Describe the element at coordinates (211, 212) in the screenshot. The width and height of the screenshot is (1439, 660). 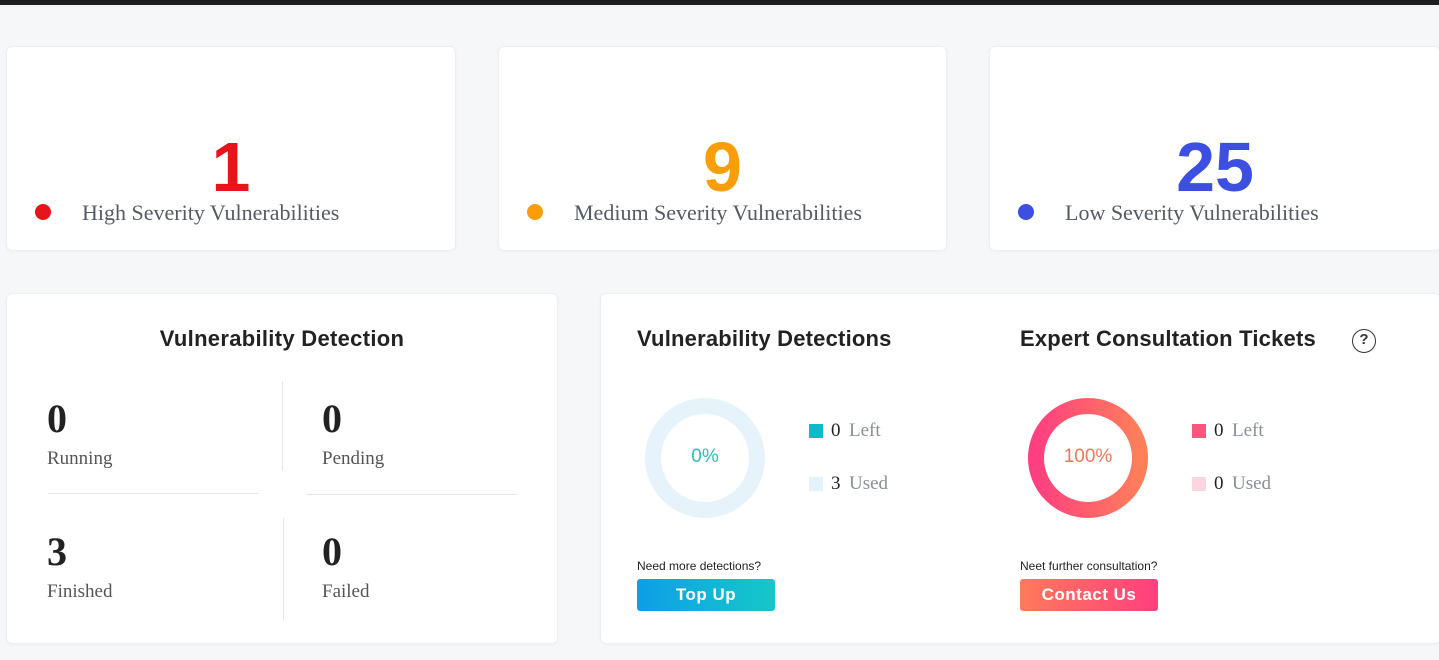
I see `high-severity-label: High Severity Vulnerabilities` at that location.